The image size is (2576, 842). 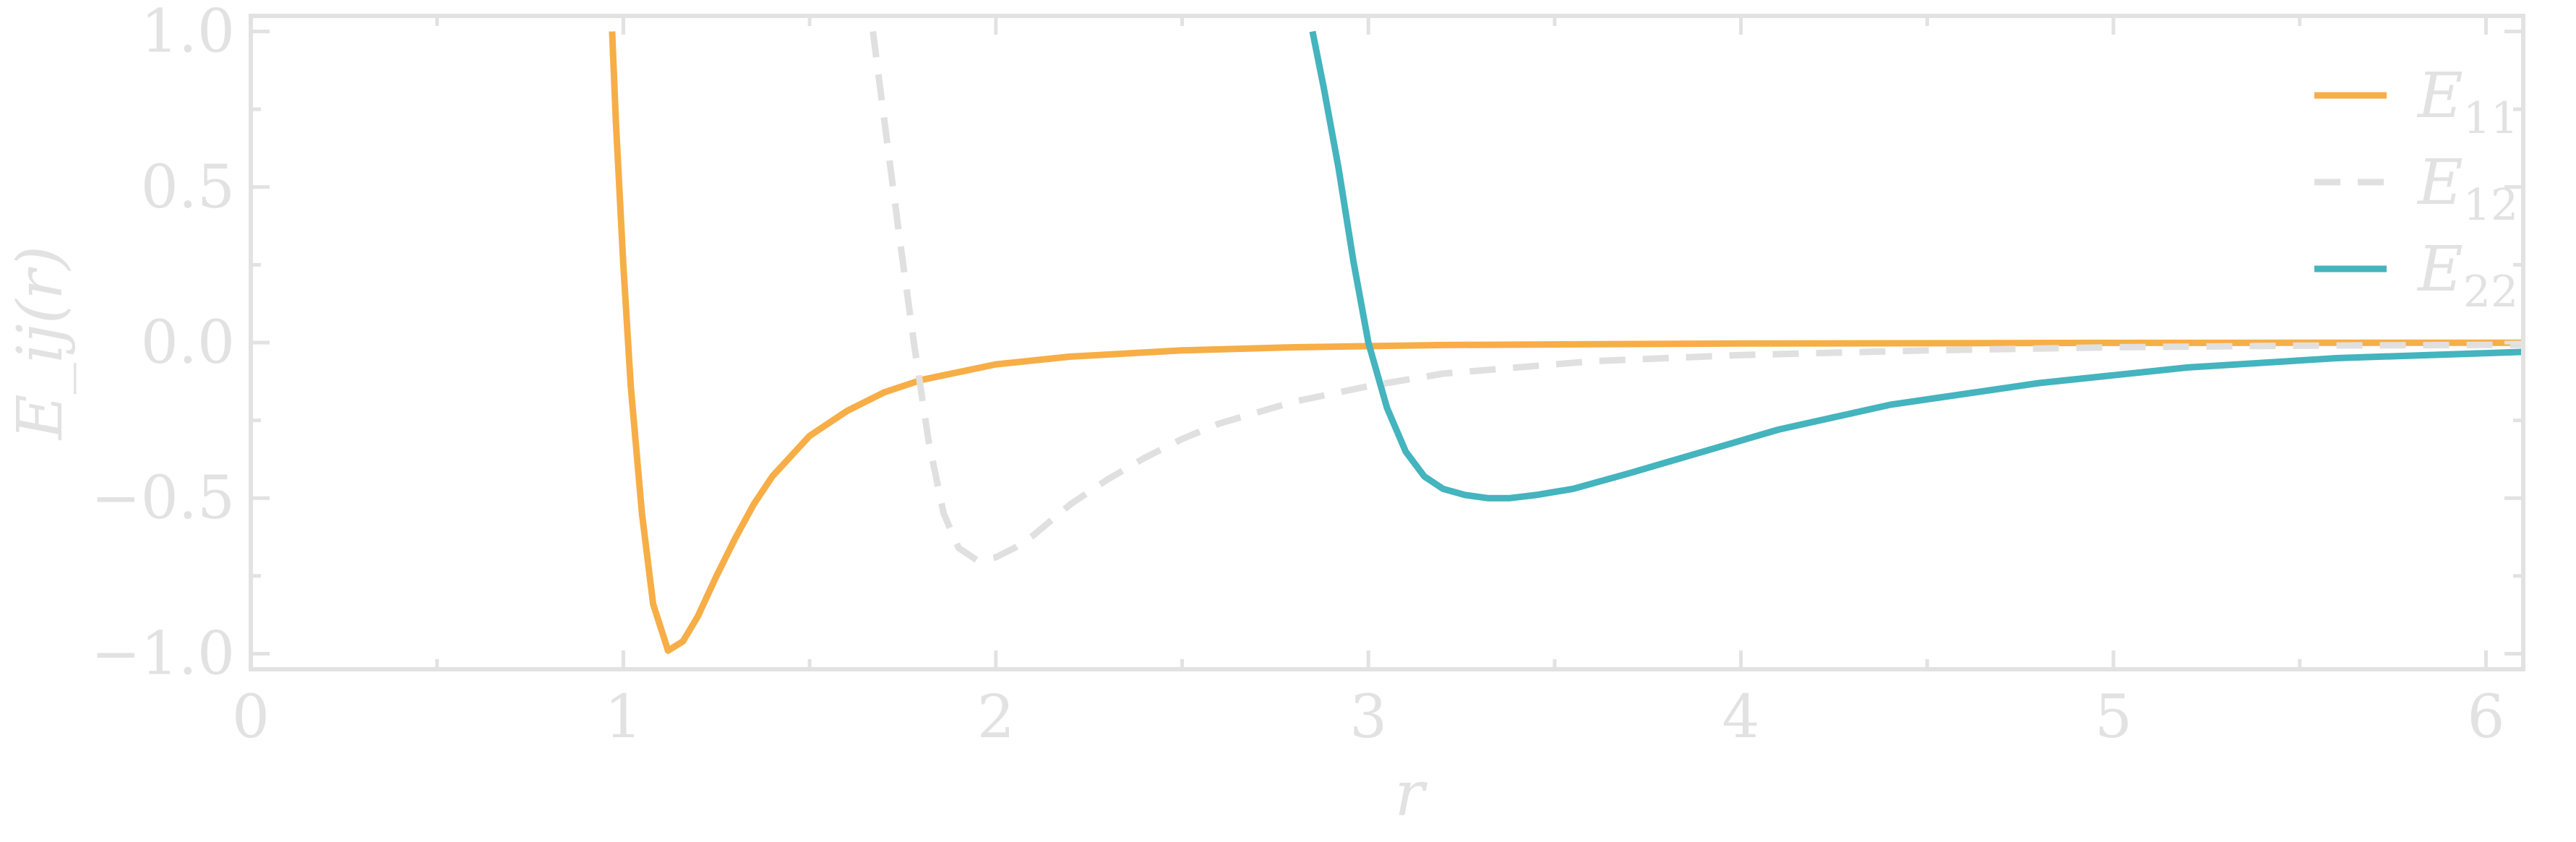 I want to click on y-tick-label: 0.5, so click(x=188, y=188).